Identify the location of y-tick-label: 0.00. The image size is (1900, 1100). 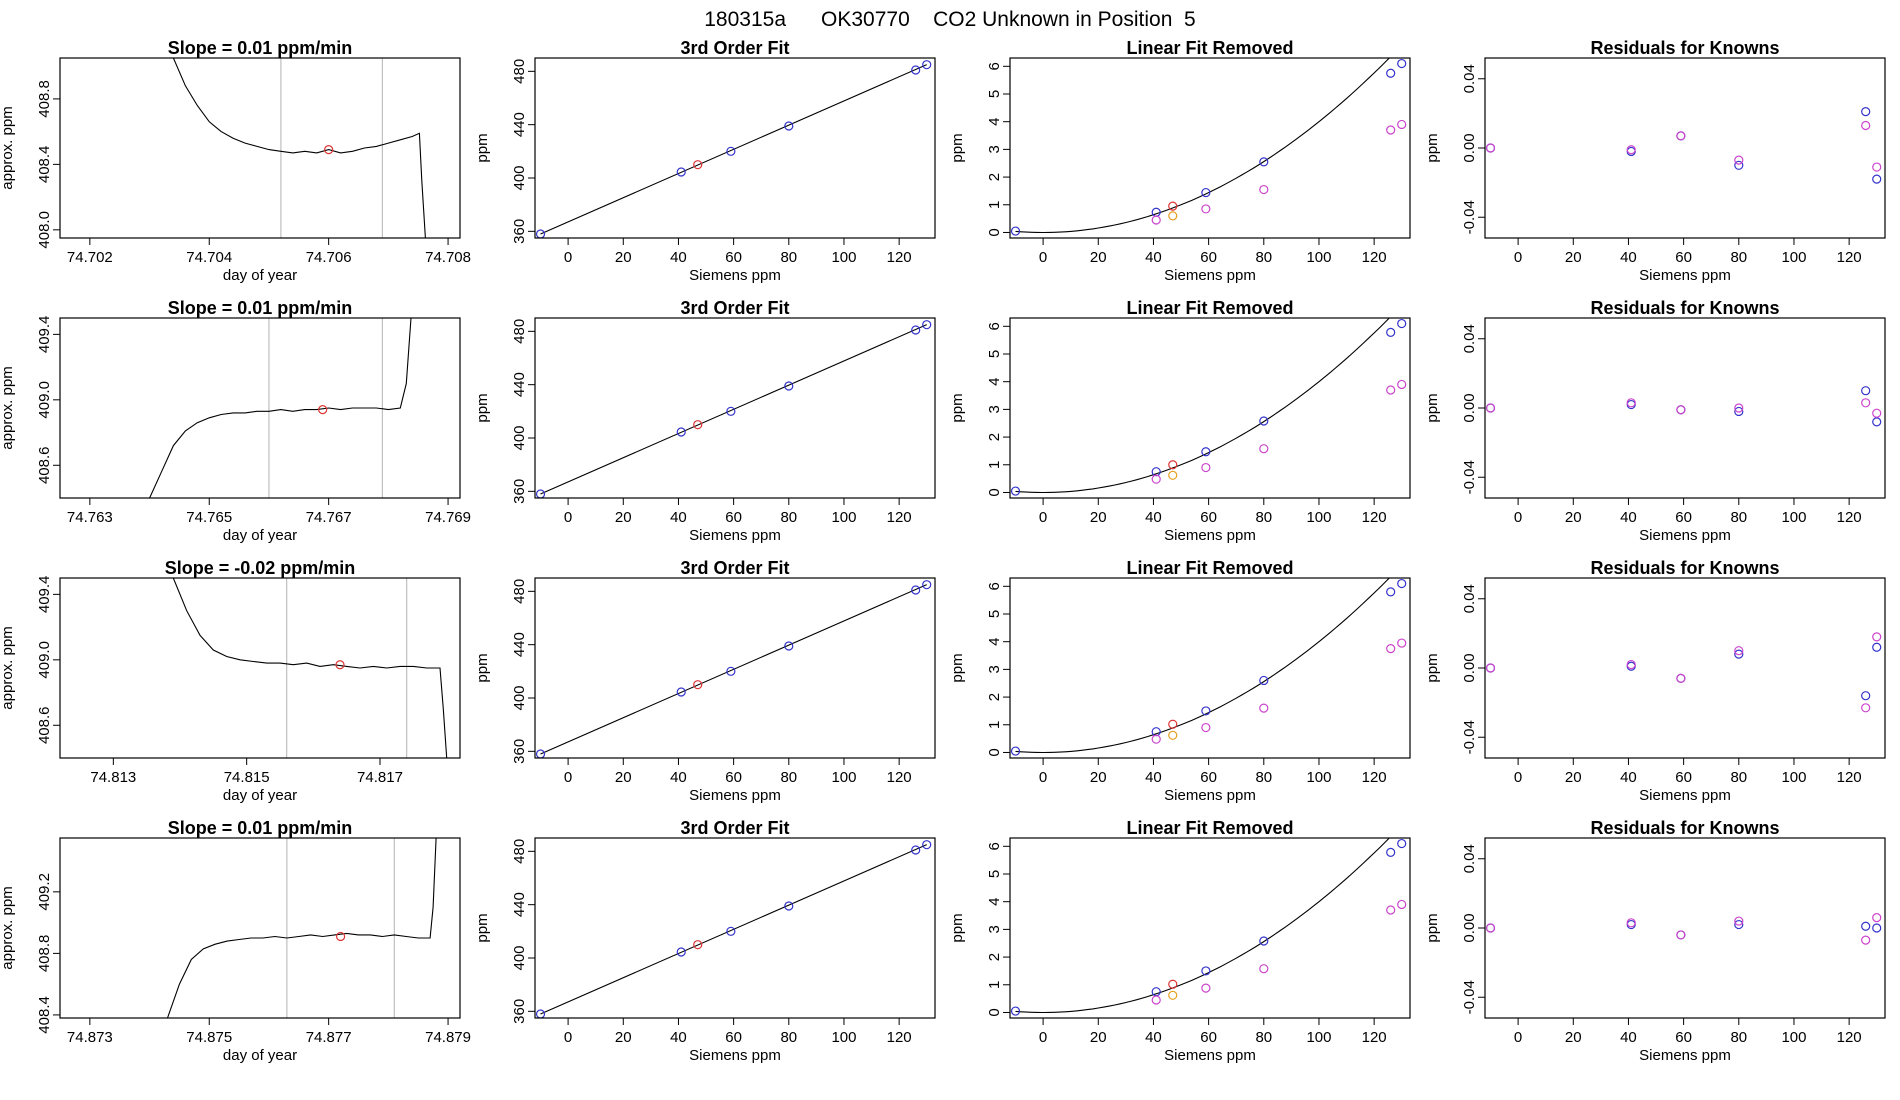
(1469, 147).